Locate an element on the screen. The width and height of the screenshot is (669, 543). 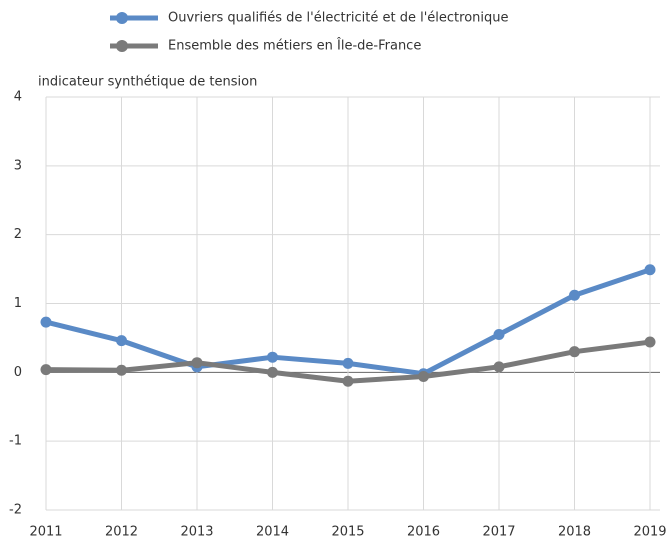
y-tick-label: -1 is located at coordinates (15, 441).